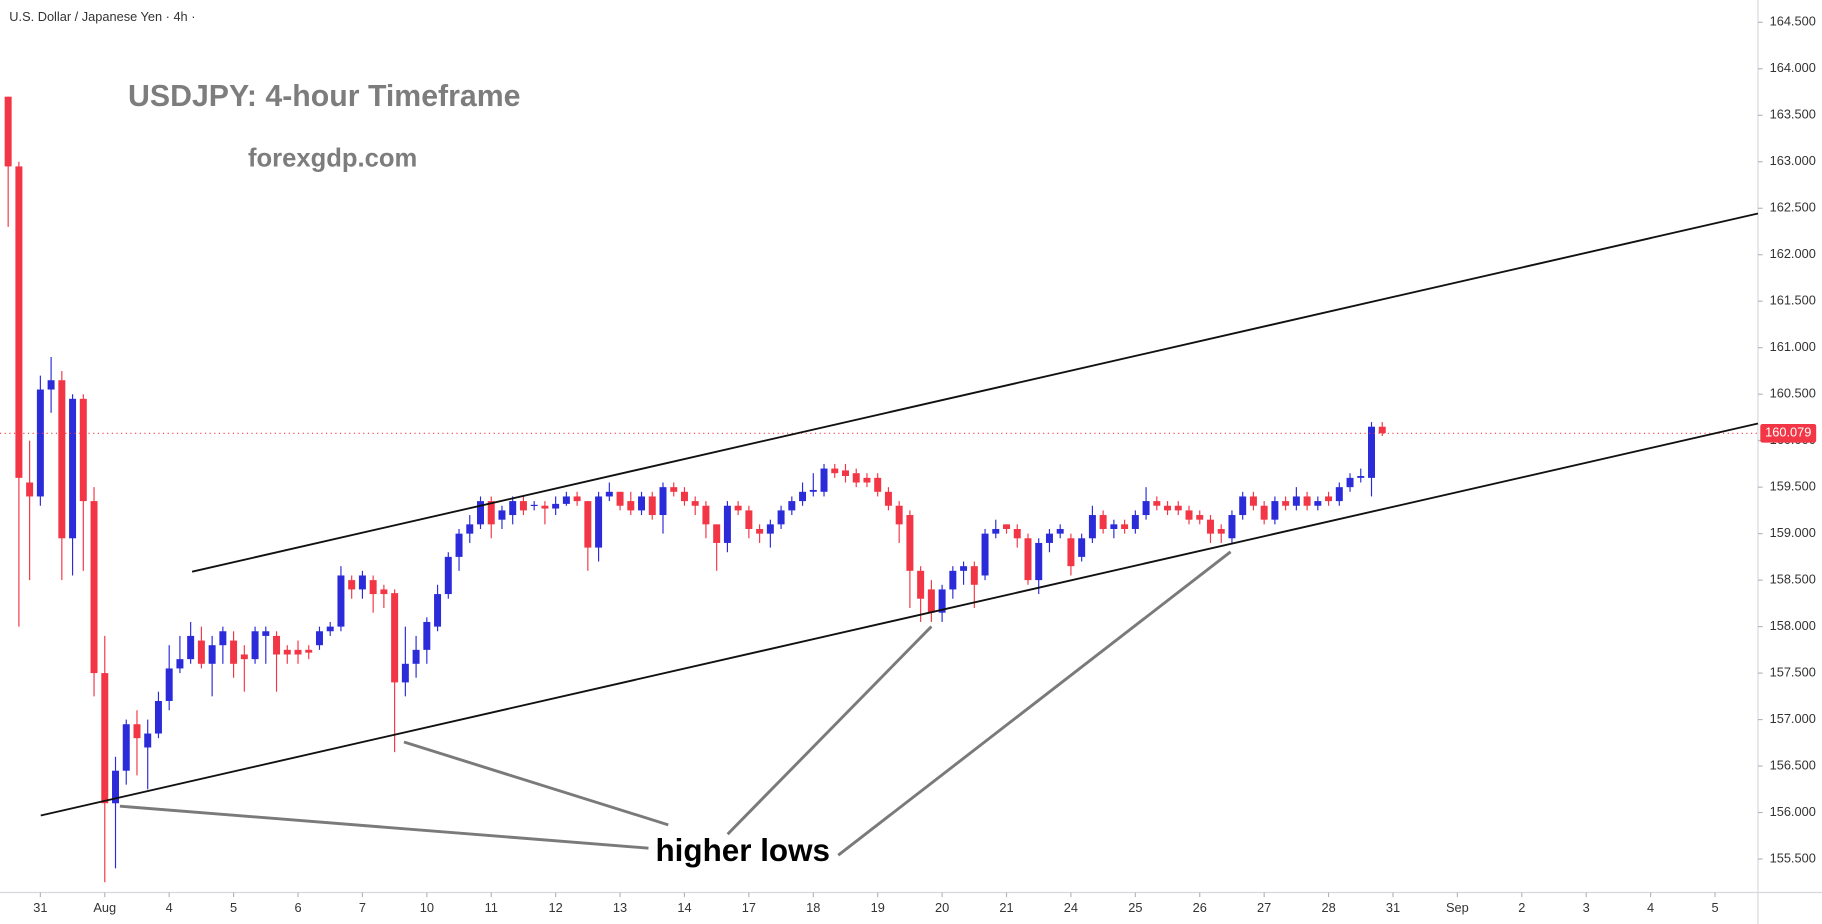 This screenshot has width=1822, height=924. What do you see at coordinates (104, 907) in the screenshot?
I see `x-tick-label: Aug` at bounding box center [104, 907].